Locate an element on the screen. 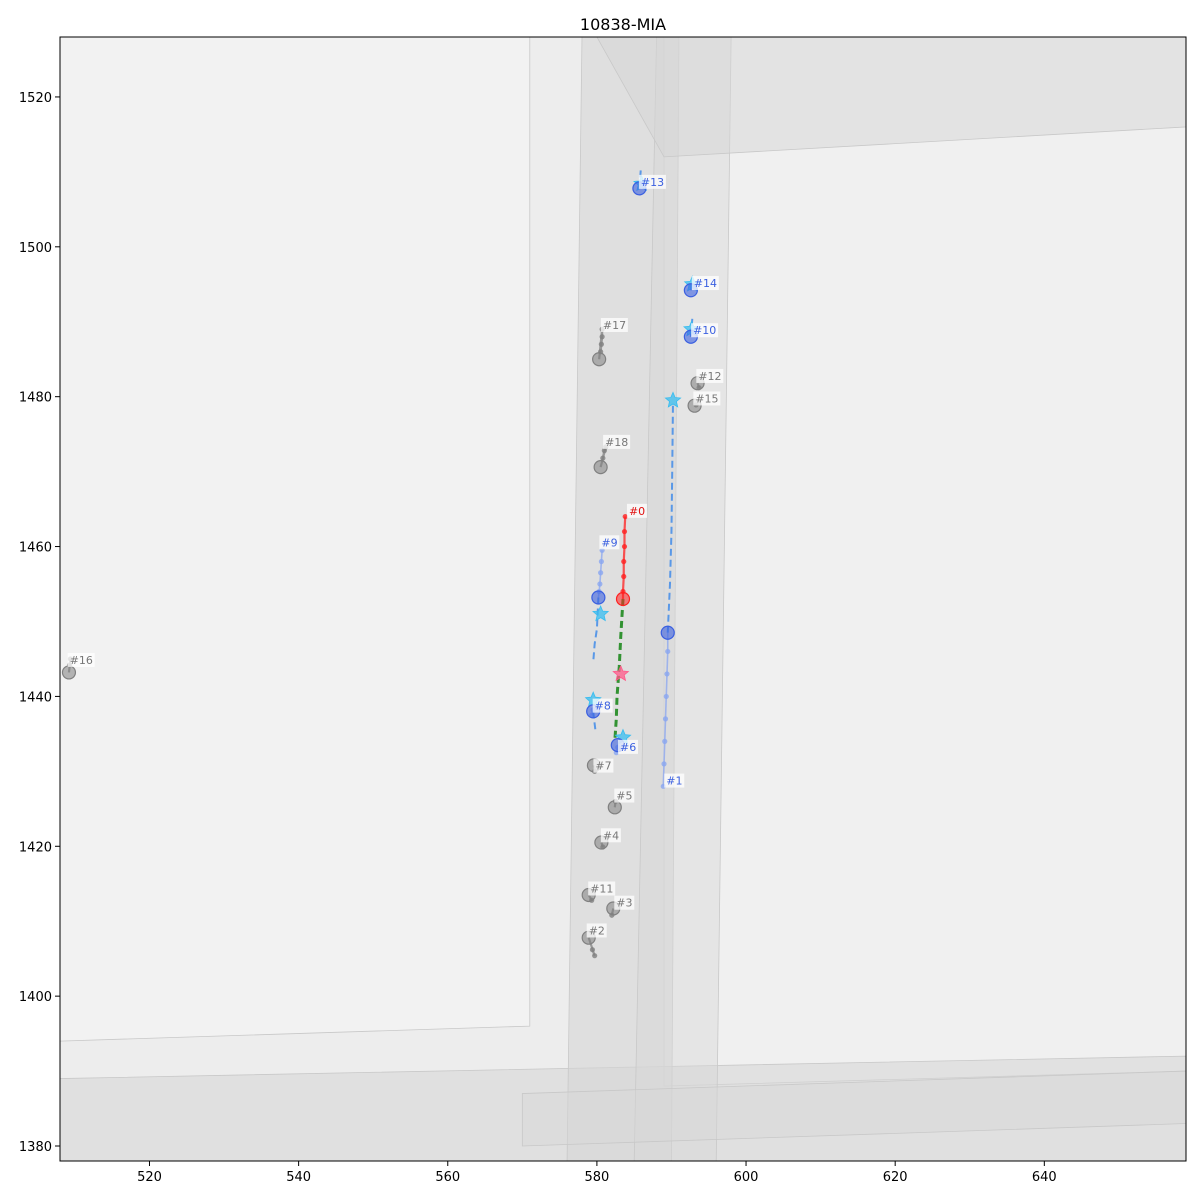 The height and width of the screenshot is (1200, 1200). agent-label: #4 is located at coordinates (611, 835).